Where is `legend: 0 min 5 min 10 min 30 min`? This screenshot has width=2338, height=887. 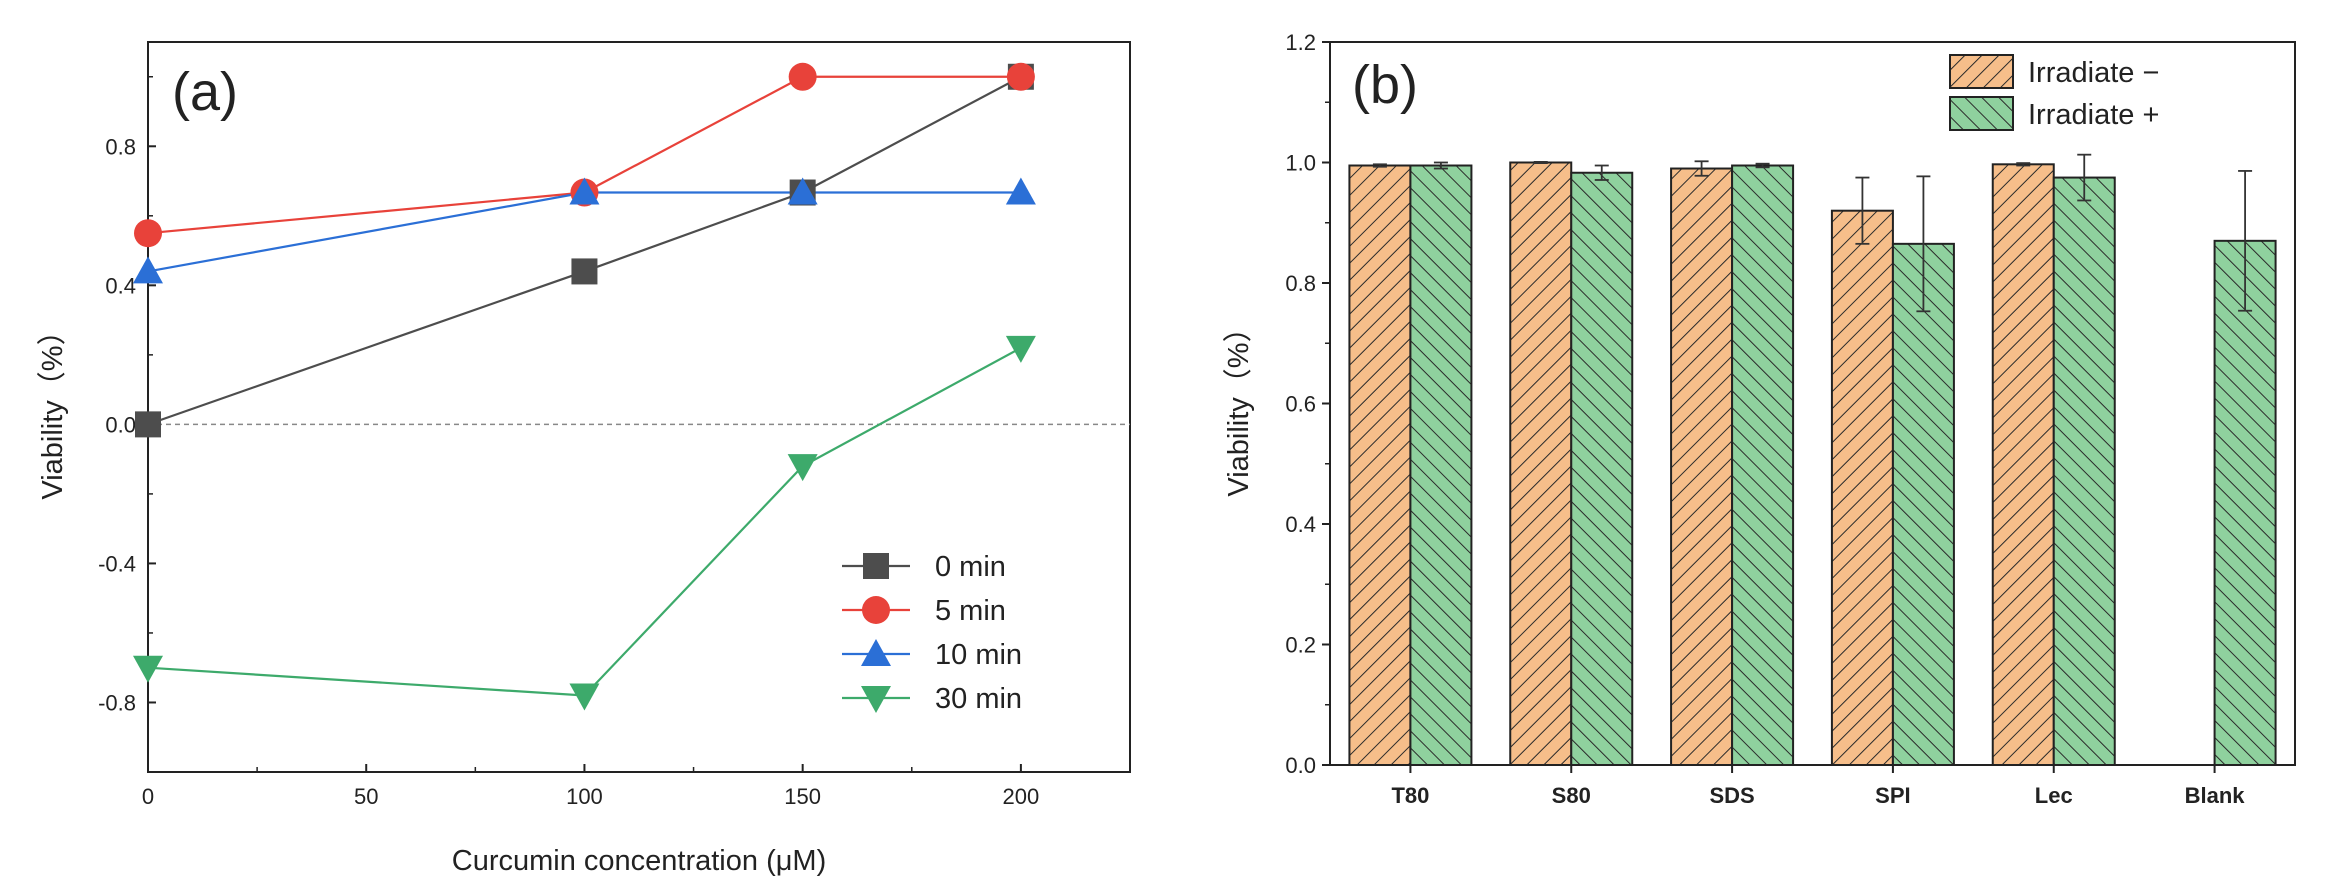
legend: 0 min 5 min 10 min 30 min is located at coordinates (932, 633).